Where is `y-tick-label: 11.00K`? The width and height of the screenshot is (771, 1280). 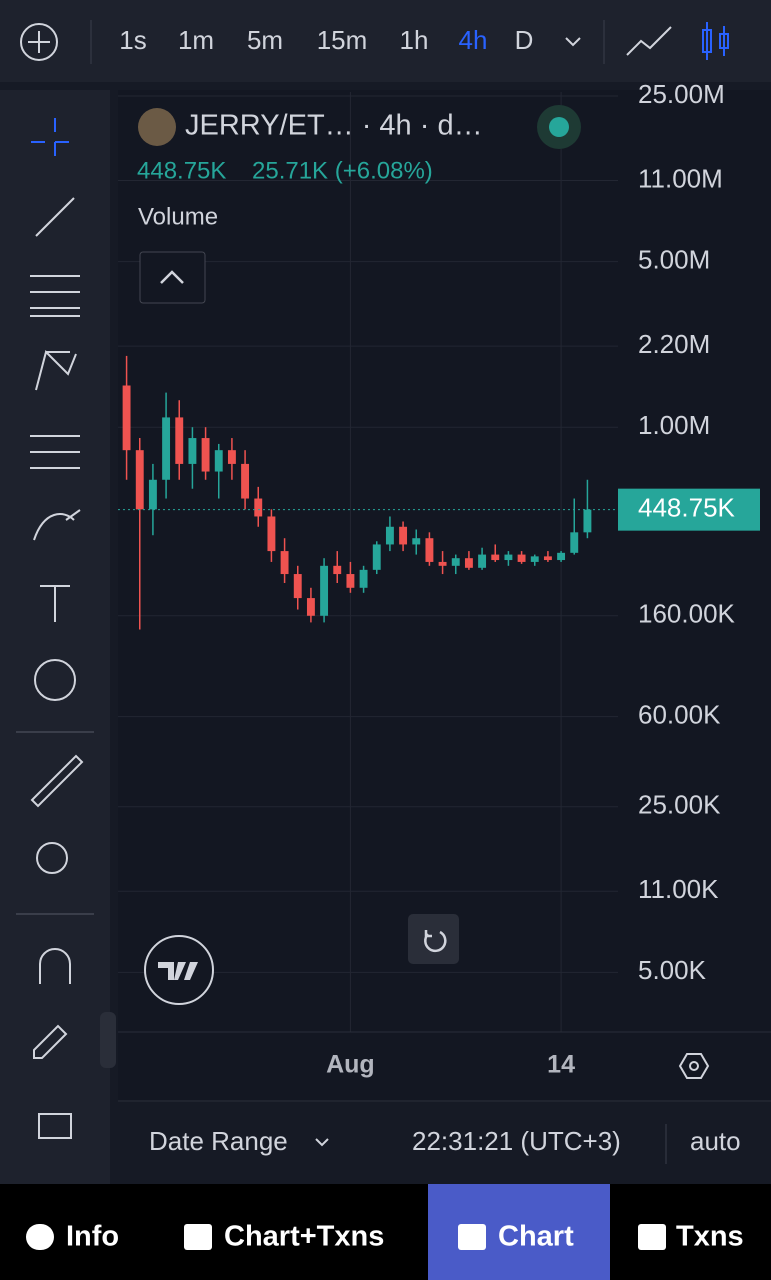
y-tick-label: 11.00K is located at coordinates (678, 889).